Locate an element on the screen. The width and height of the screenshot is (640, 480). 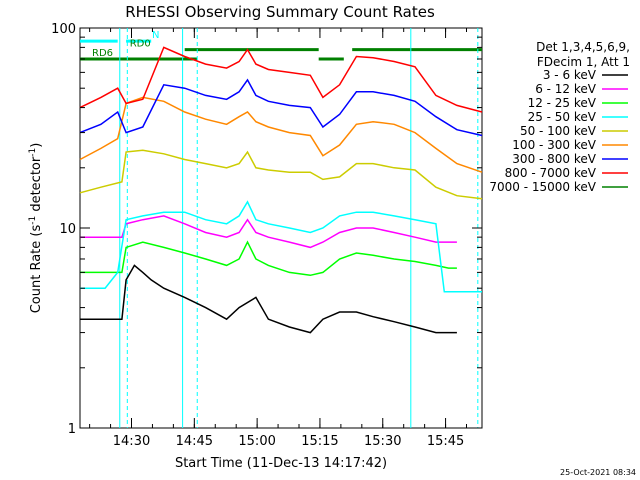
y-tick-label: 10 is located at coordinates (67, 229).